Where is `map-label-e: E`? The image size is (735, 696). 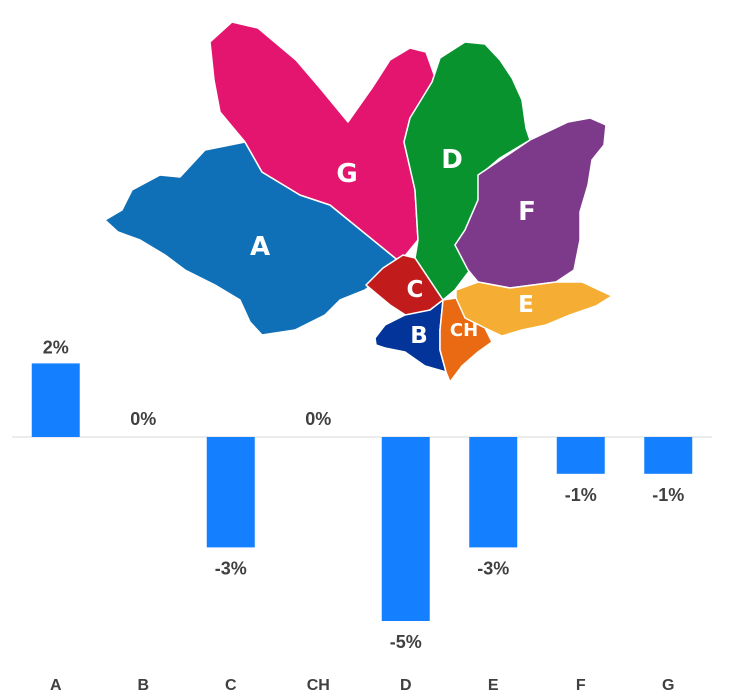 map-label-e: E is located at coordinates (526, 305).